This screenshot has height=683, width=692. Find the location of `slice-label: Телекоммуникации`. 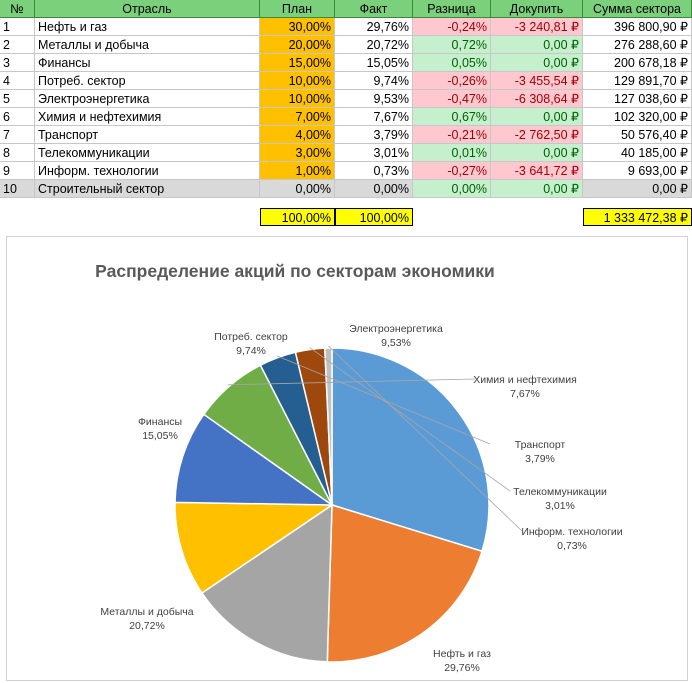

slice-label: Телекоммуникации is located at coordinates (560, 492).